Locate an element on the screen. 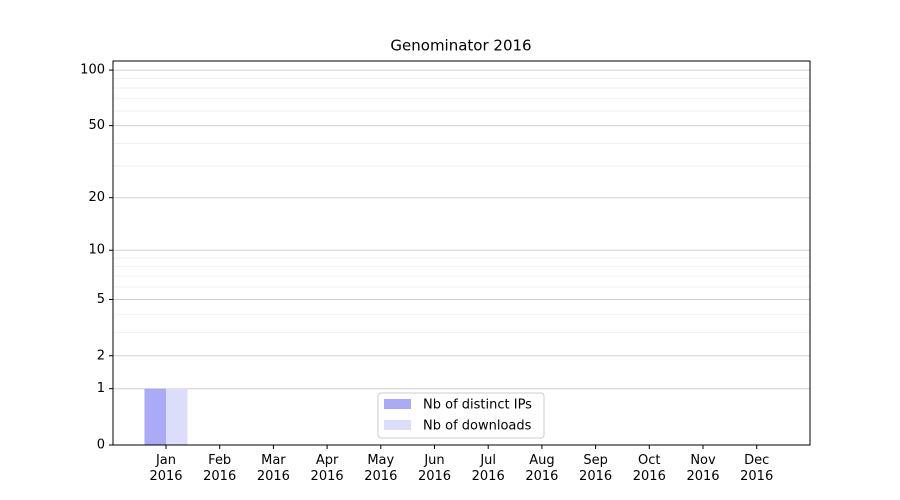 Image resolution: width=900 pixels, height=500 pixels. x-tick-label: Apr 2016 is located at coordinates (327, 468).